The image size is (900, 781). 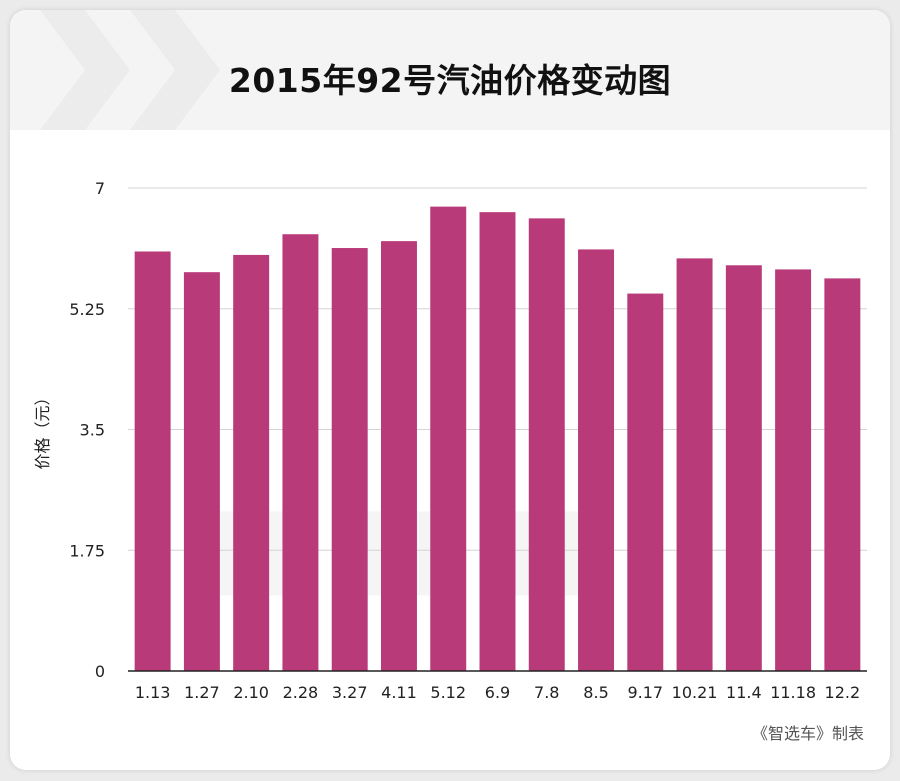 What do you see at coordinates (546, 692) in the screenshot?
I see `x-tick-label: 7.8` at bounding box center [546, 692].